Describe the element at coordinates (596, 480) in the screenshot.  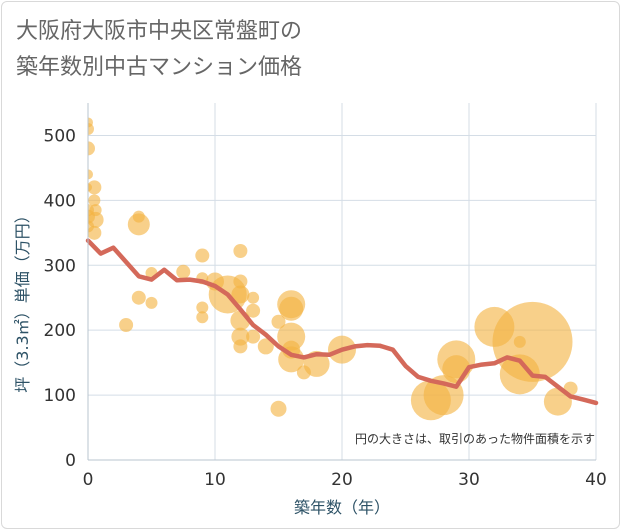
I see `x-tick-label: 40` at that location.